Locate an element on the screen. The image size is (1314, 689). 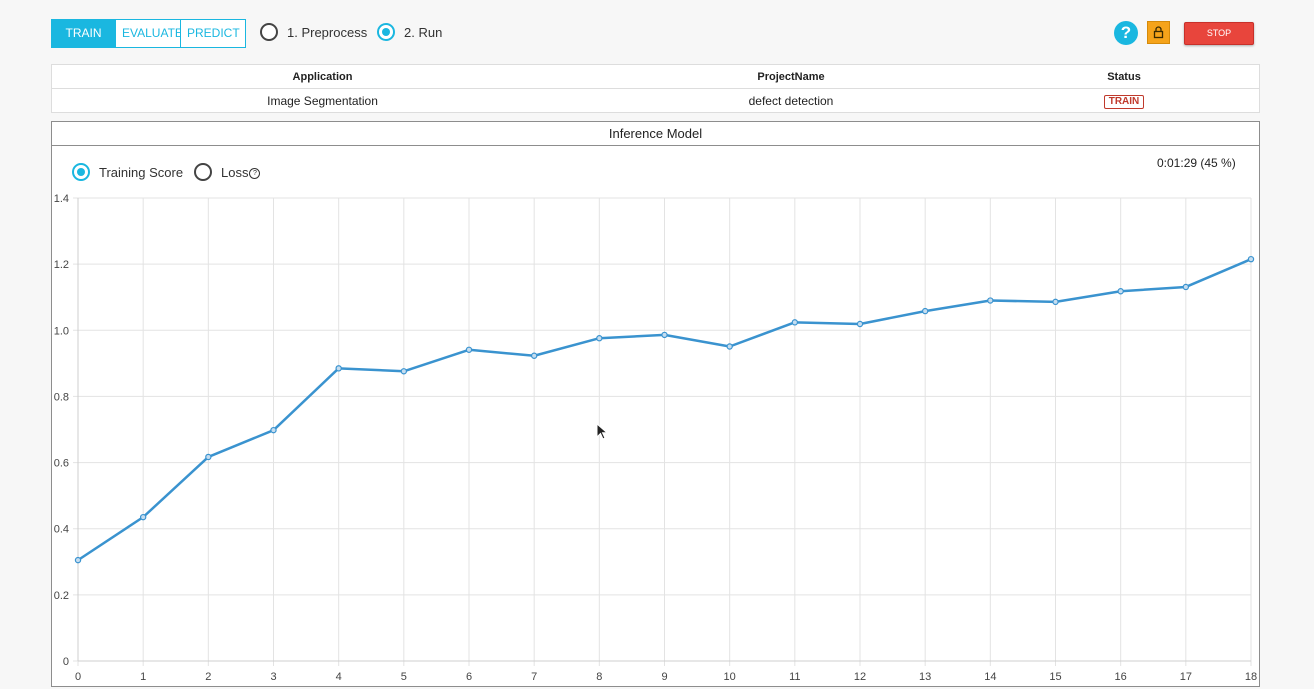
x-tick-label: 13 is located at coordinates (925, 677).